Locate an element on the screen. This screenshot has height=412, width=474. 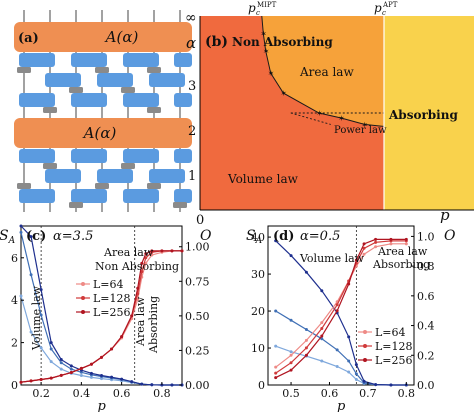
unitary-layer-top is located at coordinates (103, 37).